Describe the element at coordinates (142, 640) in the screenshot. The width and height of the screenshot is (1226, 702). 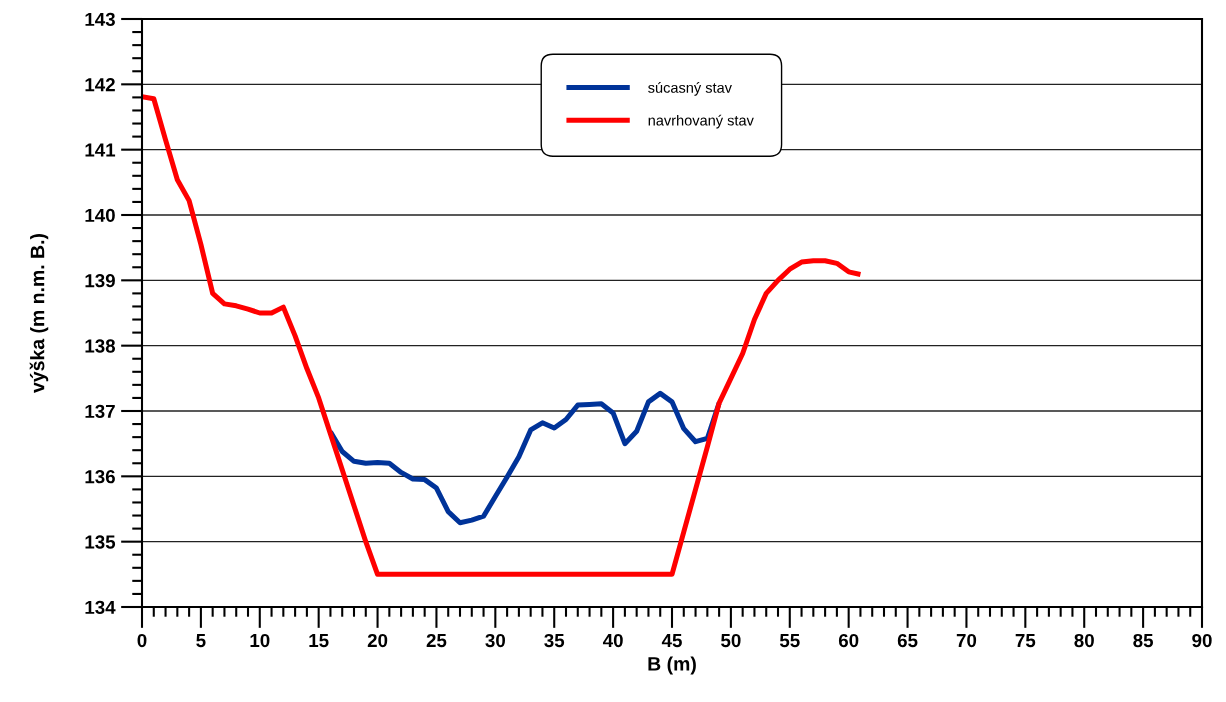
I see `x-tick-label: 0` at that location.